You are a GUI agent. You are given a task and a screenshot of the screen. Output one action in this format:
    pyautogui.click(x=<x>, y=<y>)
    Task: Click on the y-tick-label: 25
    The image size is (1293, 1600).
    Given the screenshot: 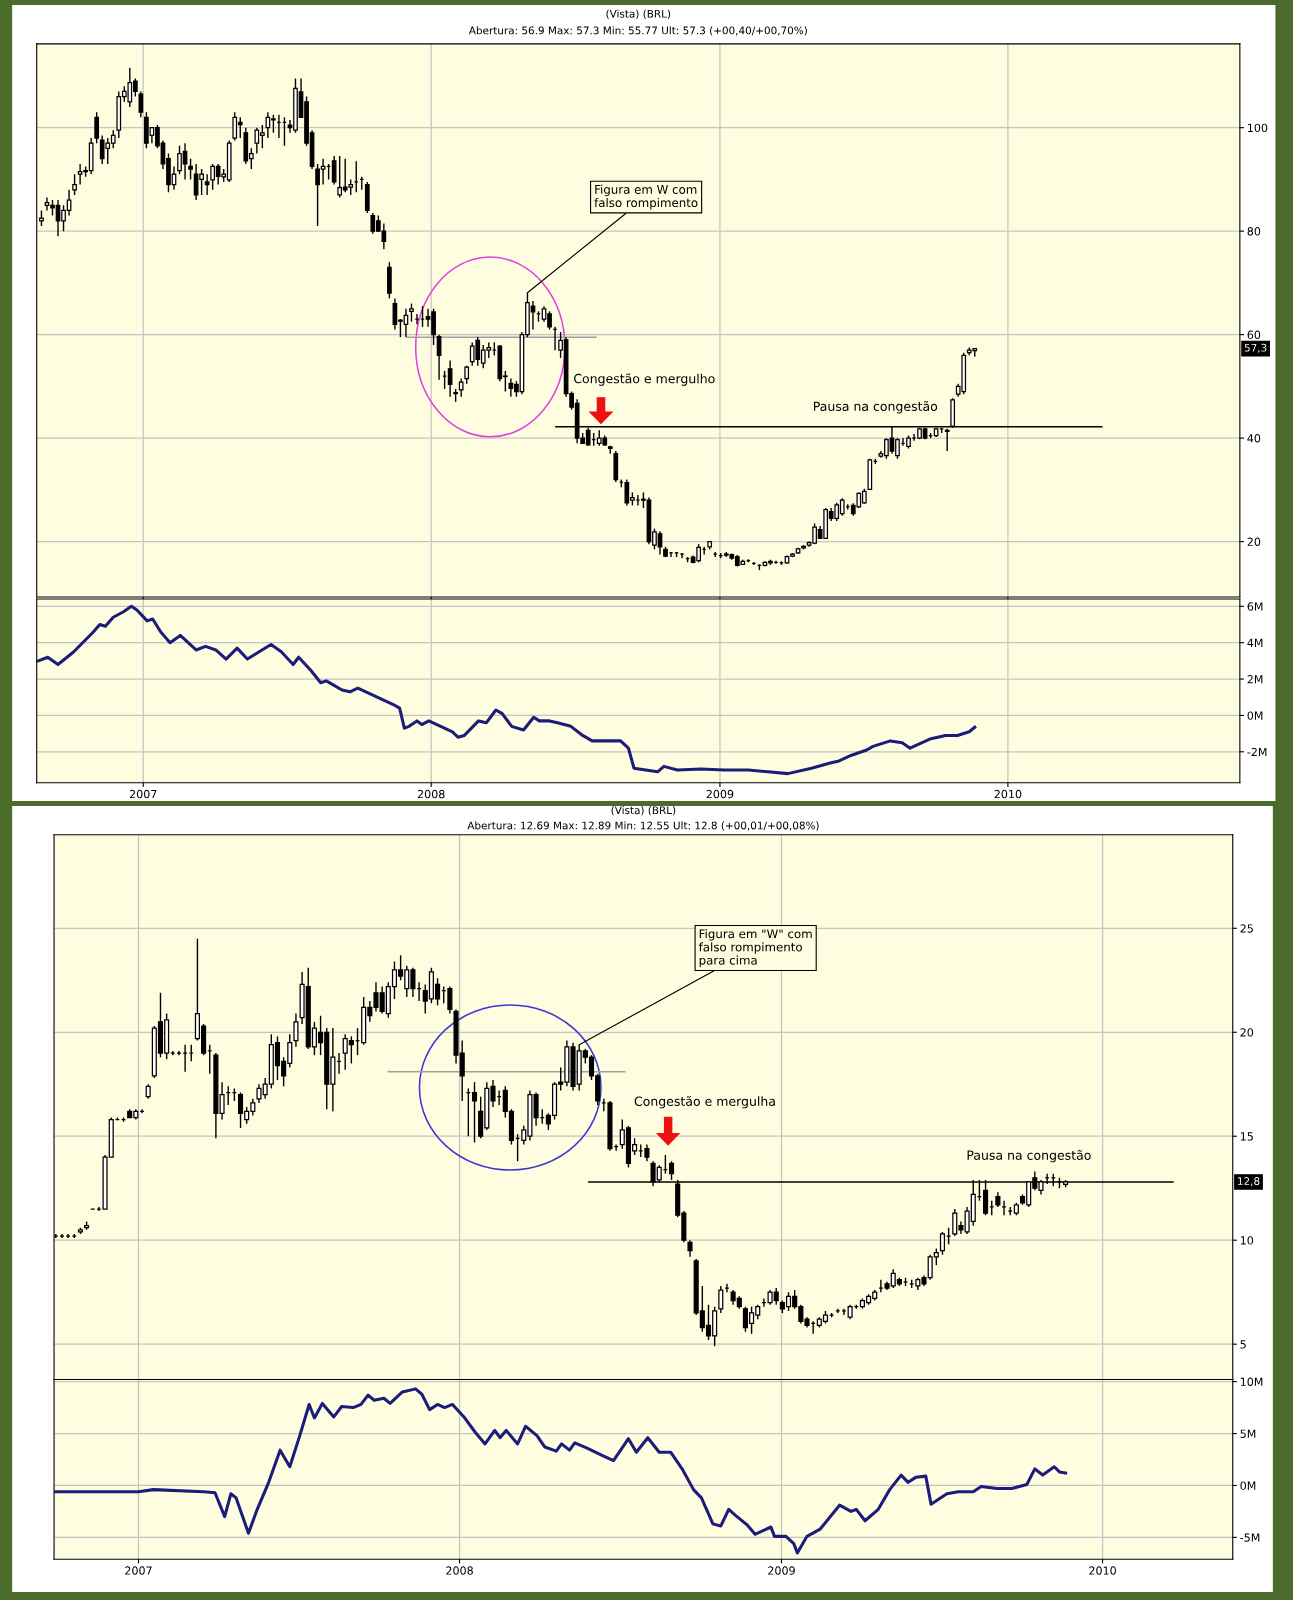 What is the action you would take?
    pyautogui.click(x=1246, y=928)
    